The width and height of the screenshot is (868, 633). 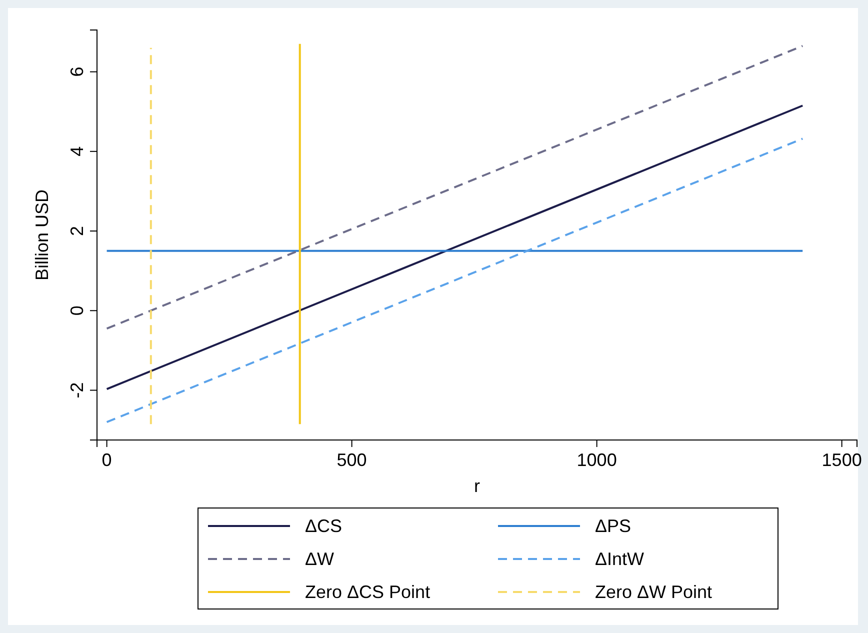 I want to click on y-axis-title: Billion USD, so click(x=42, y=235).